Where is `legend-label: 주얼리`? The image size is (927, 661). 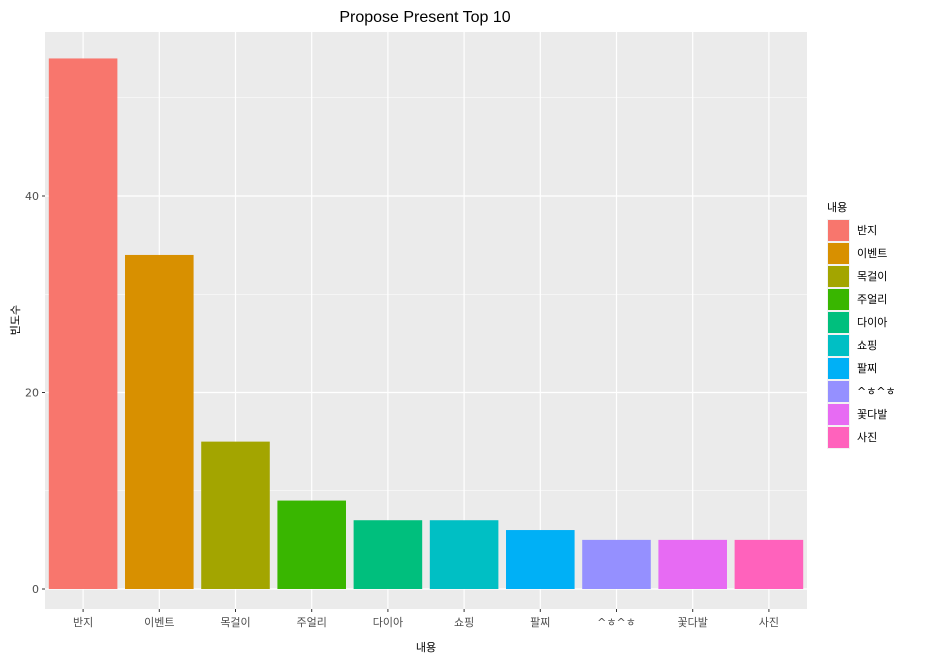 legend-label: 주얼리 is located at coordinates (872, 299).